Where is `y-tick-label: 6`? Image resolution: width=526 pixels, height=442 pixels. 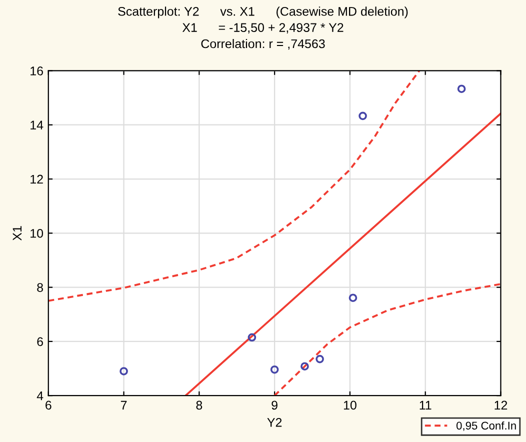 y-tick-label: 6 is located at coordinates (40, 341).